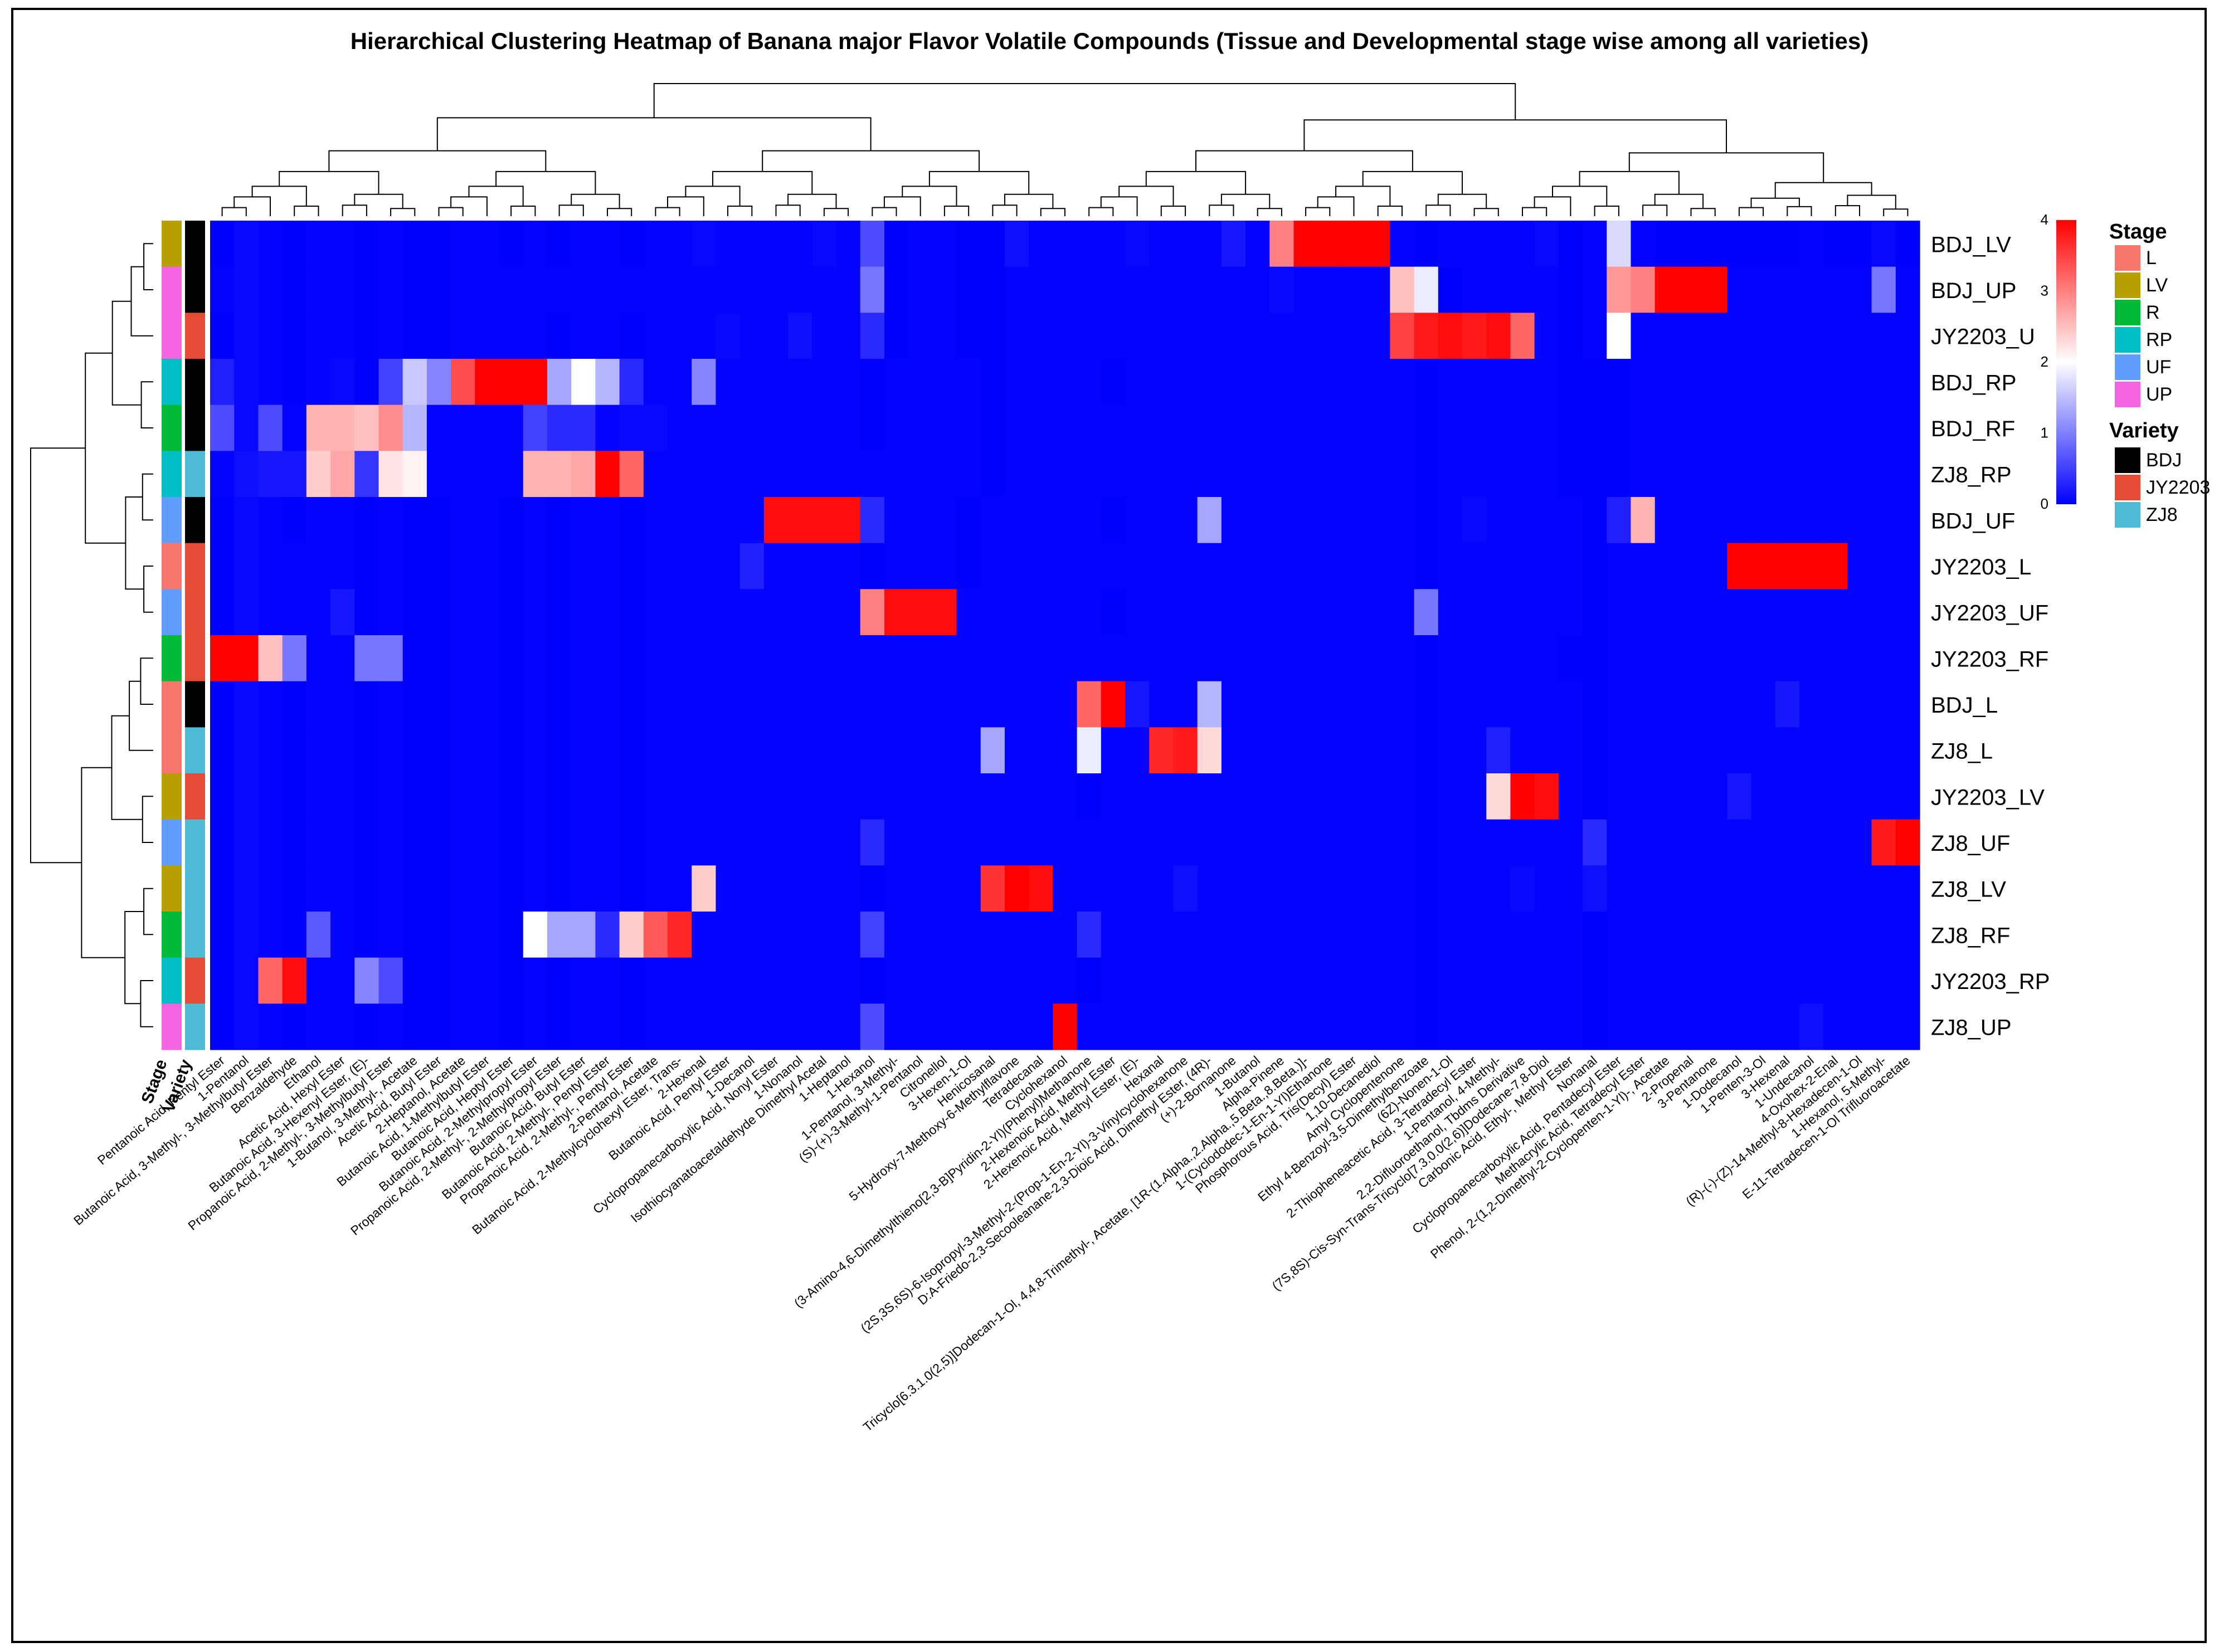 The height and width of the screenshot is (1652, 2219). Describe the element at coordinates (1964, 705) in the screenshot. I see `row-label: BDJ_L` at that location.